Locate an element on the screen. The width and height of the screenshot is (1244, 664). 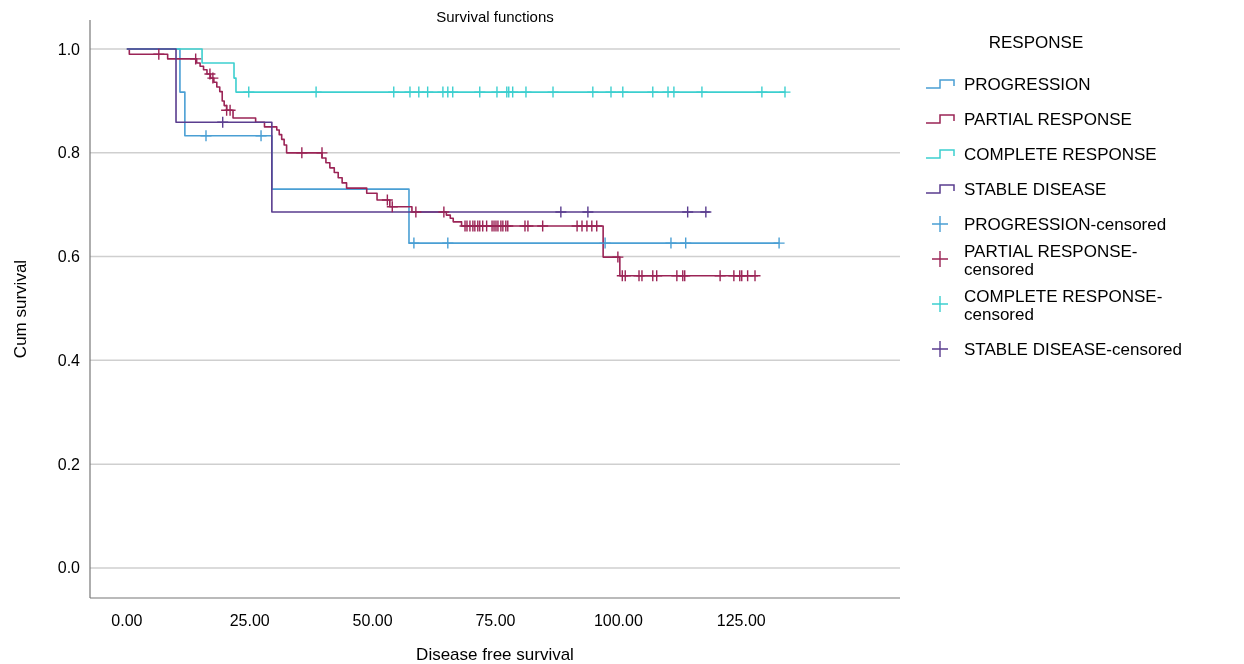
x-tick-label: 0.00 is located at coordinates (127, 620).